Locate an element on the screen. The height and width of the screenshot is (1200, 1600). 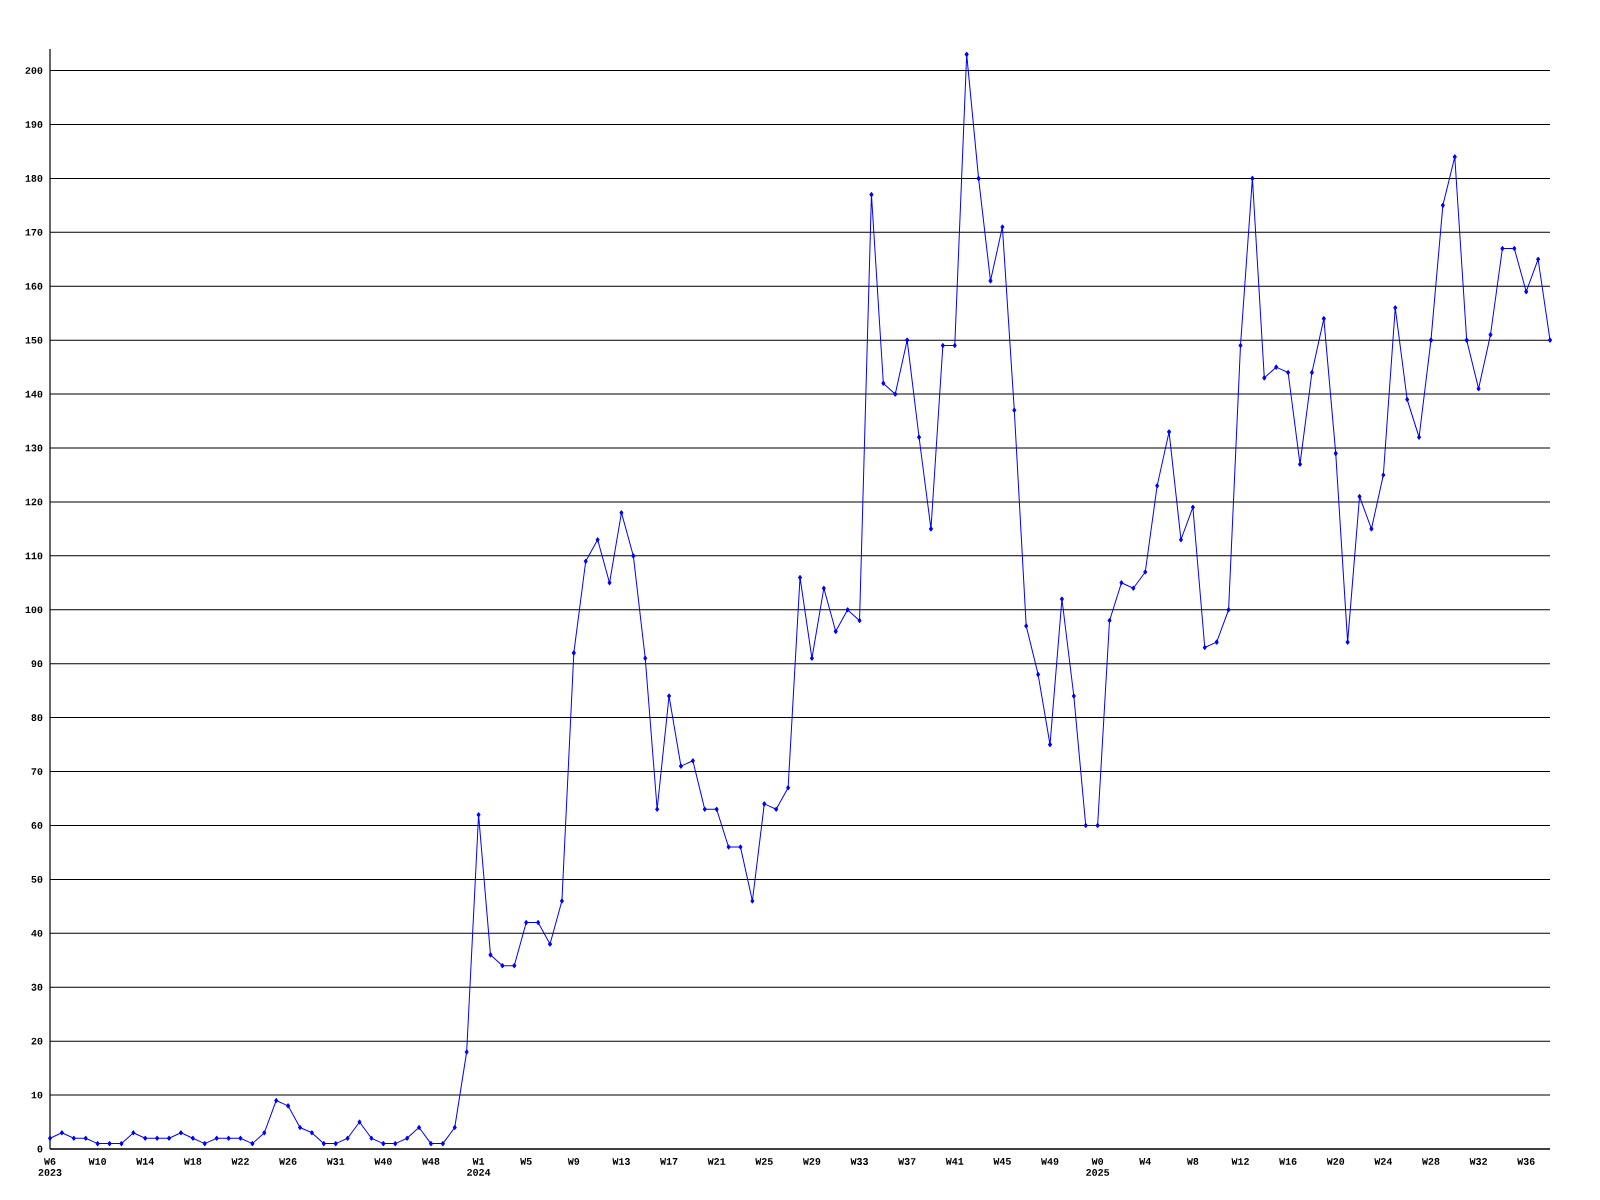
y-tick-label: 10 is located at coordinates (37, 1095).